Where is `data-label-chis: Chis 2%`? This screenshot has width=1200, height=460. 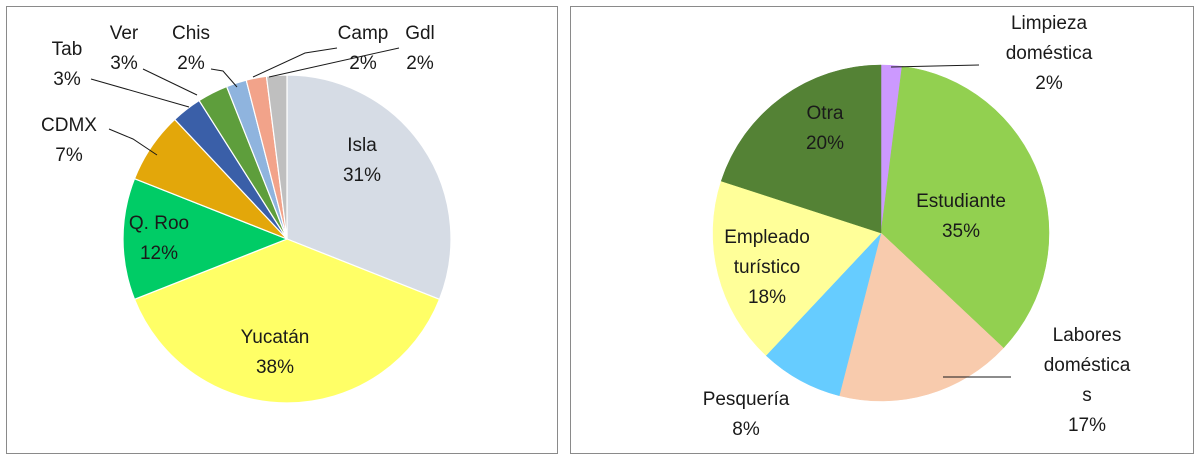
data-label-chis: Chis 2% is located at coordinates (191, 48).